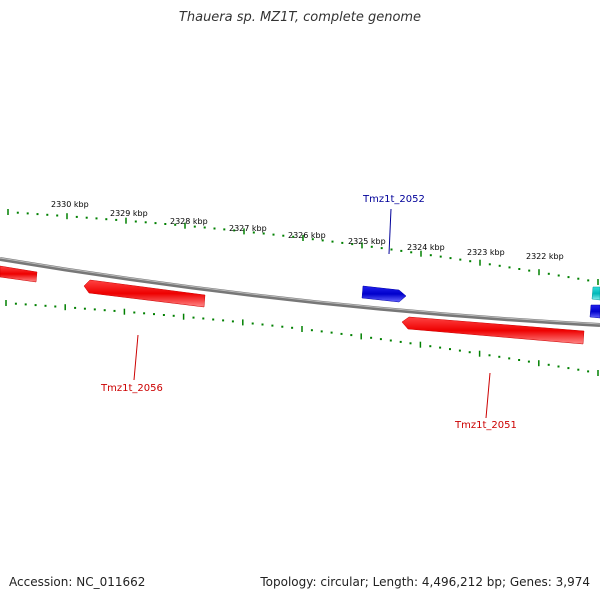 The height and width of the screenshot is (600, 600). Describe the element at coordinates (302, 338) in the screenshot. I see `inner-scale-ticks` at that location.